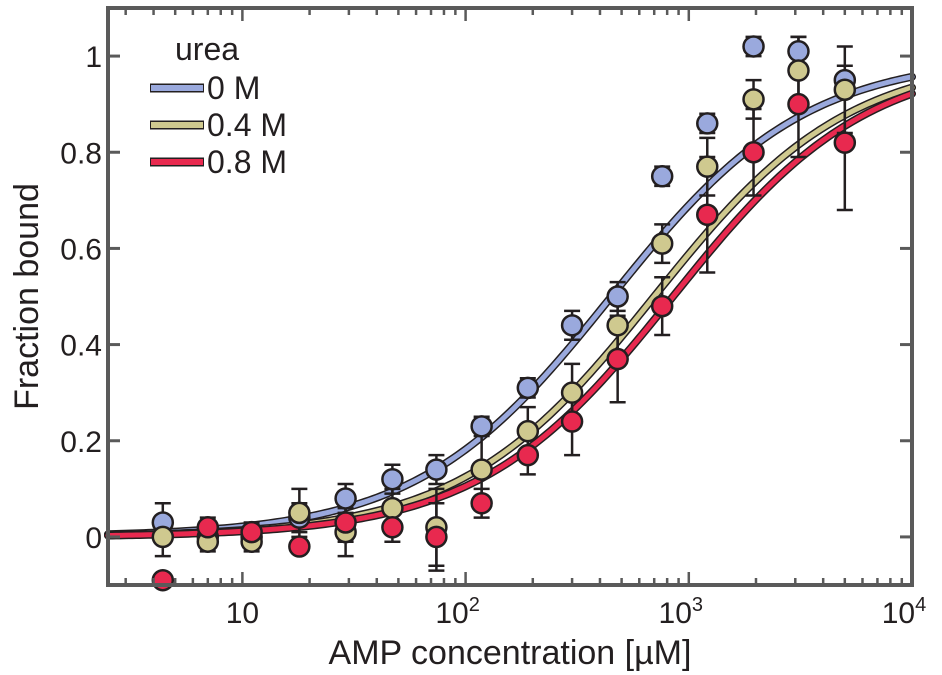 The width and height of the screenshot is (942, 675). Describe the element at coordinates (81, 153) in the screenshot. I see `y-tick-label: 0.8` at that location.